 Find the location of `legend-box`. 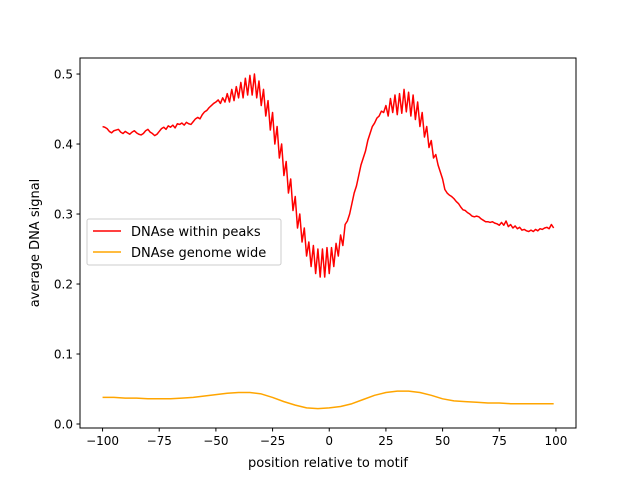

legend-box is located at coordinates (184, 242).